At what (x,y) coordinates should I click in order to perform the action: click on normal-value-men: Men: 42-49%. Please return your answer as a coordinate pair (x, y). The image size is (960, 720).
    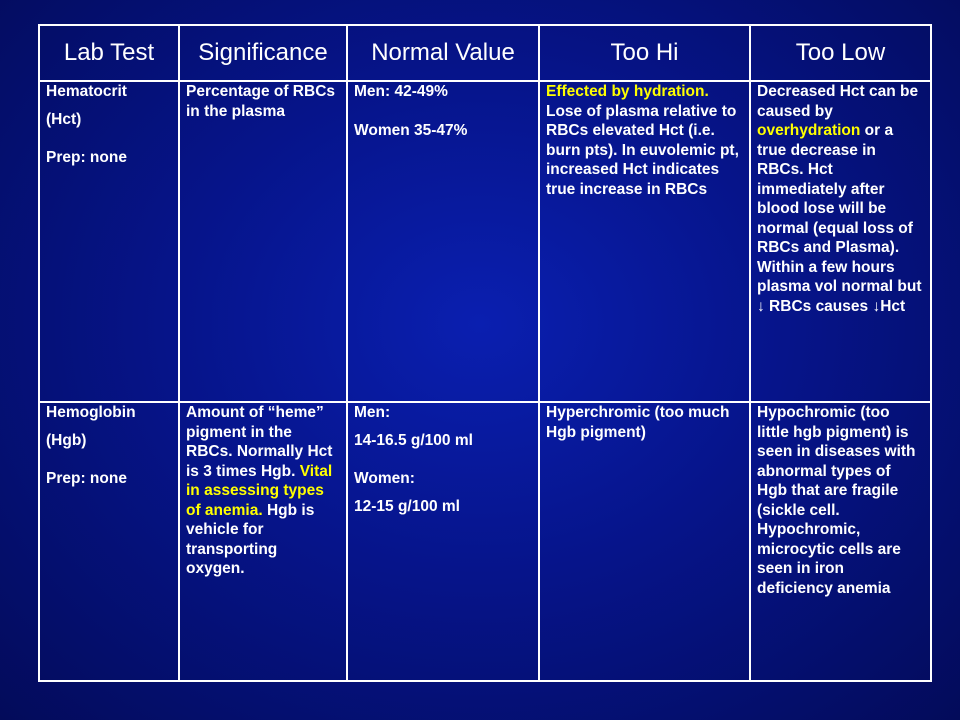
    Looking at the image, I should click on (401, 92).